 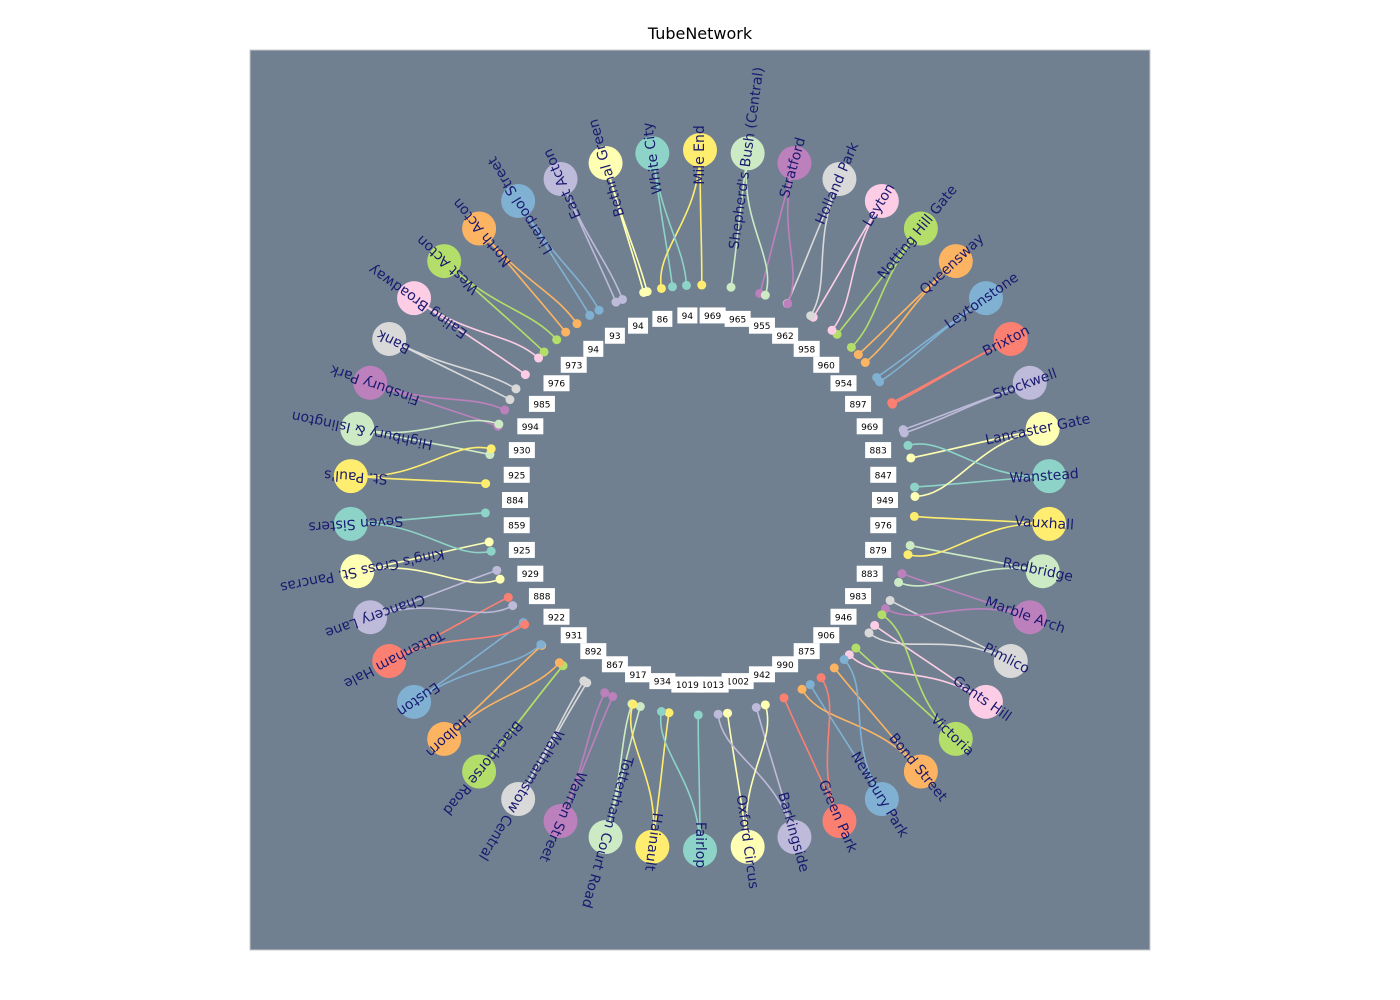 I want to click on edge-label: 949, so click(x=885, y=500).